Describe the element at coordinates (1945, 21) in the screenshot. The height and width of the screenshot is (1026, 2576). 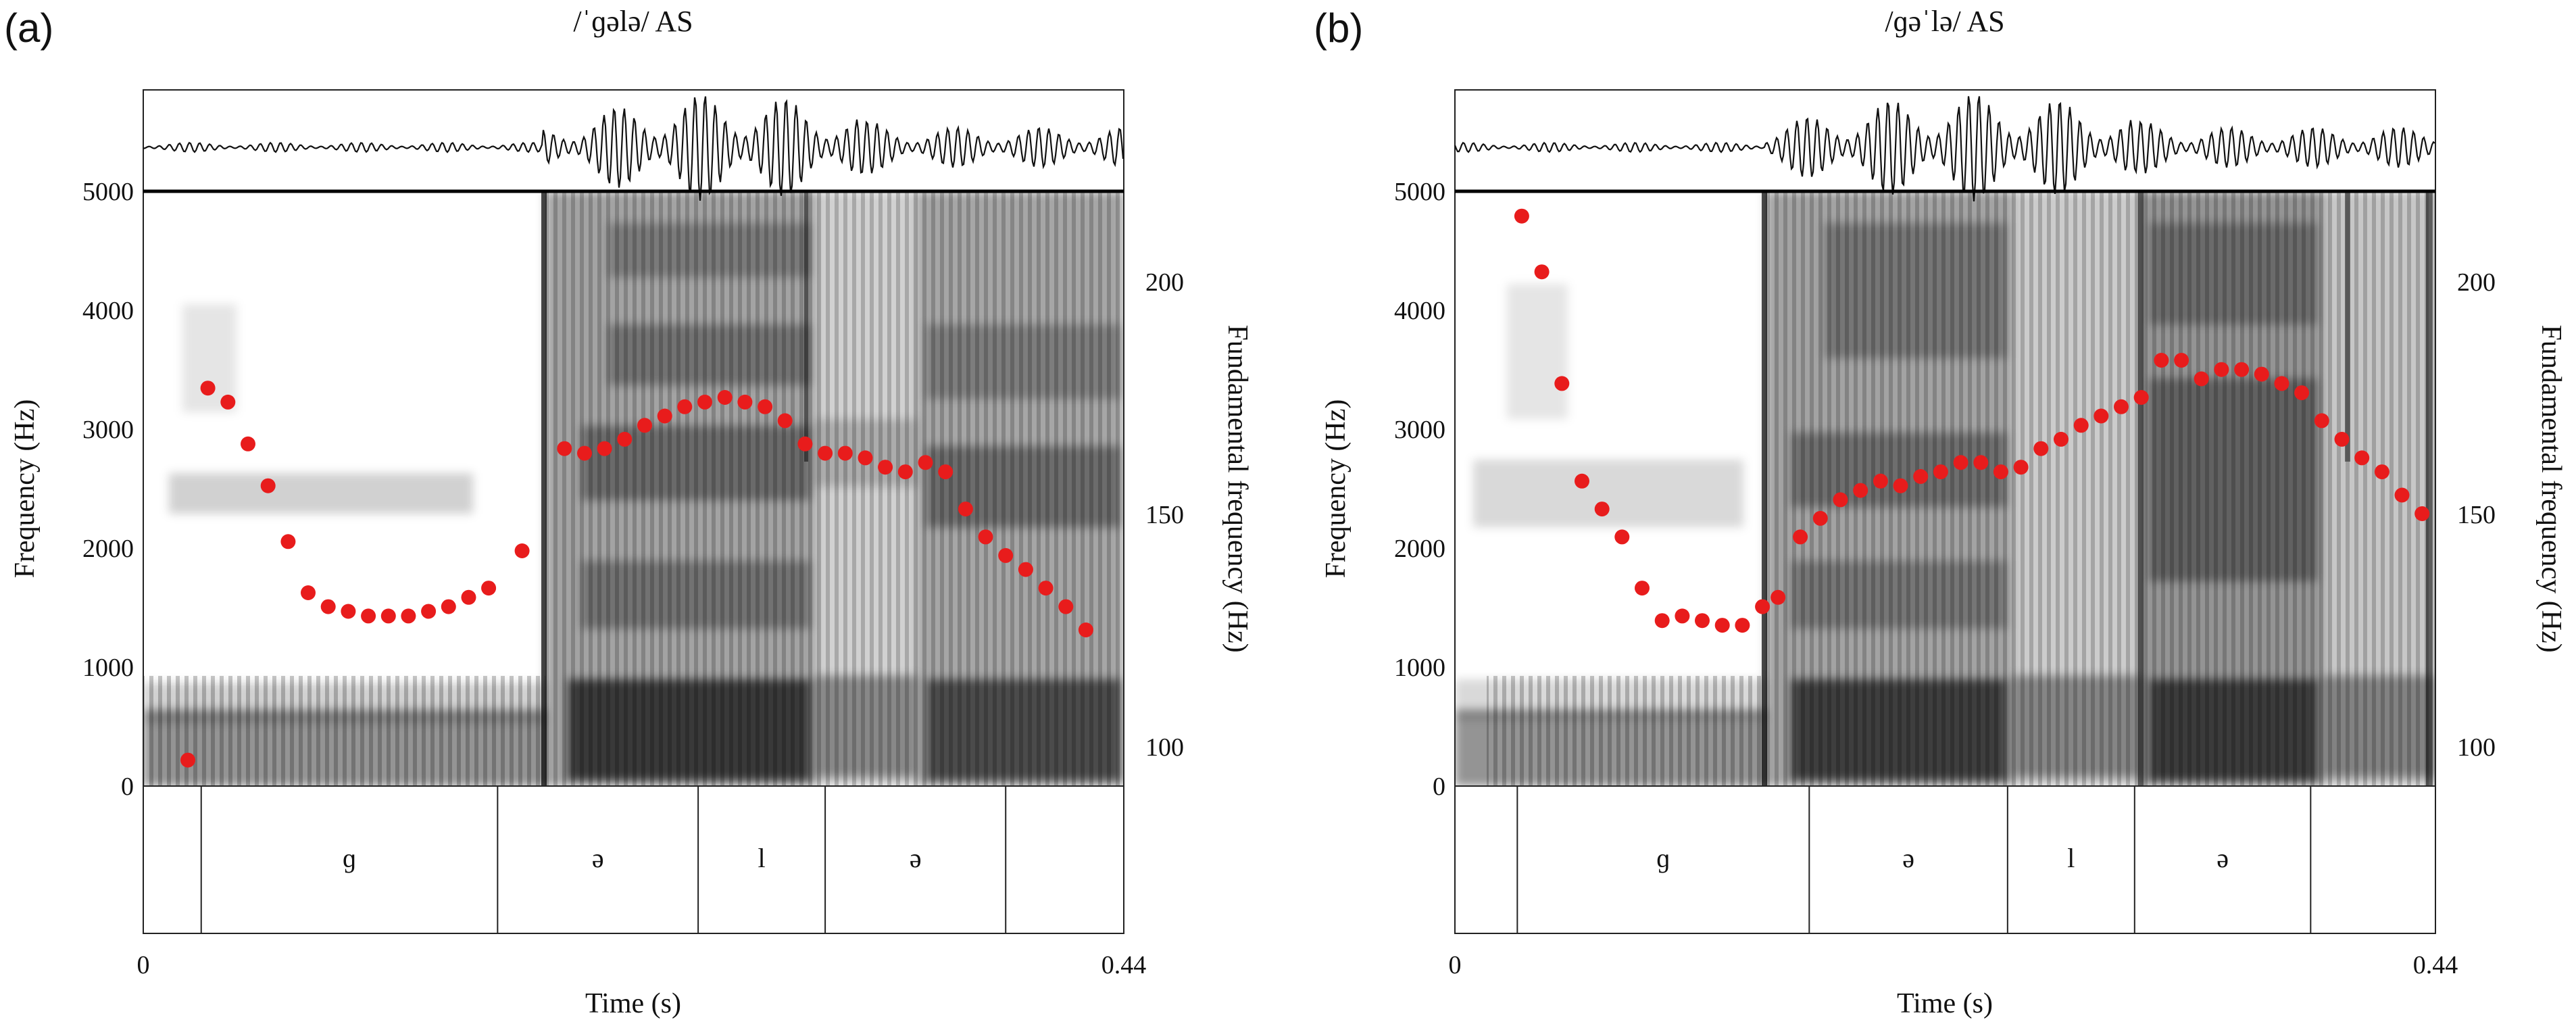
I see `panel-b-title: /ɡəˈlə/ AS` at that location.